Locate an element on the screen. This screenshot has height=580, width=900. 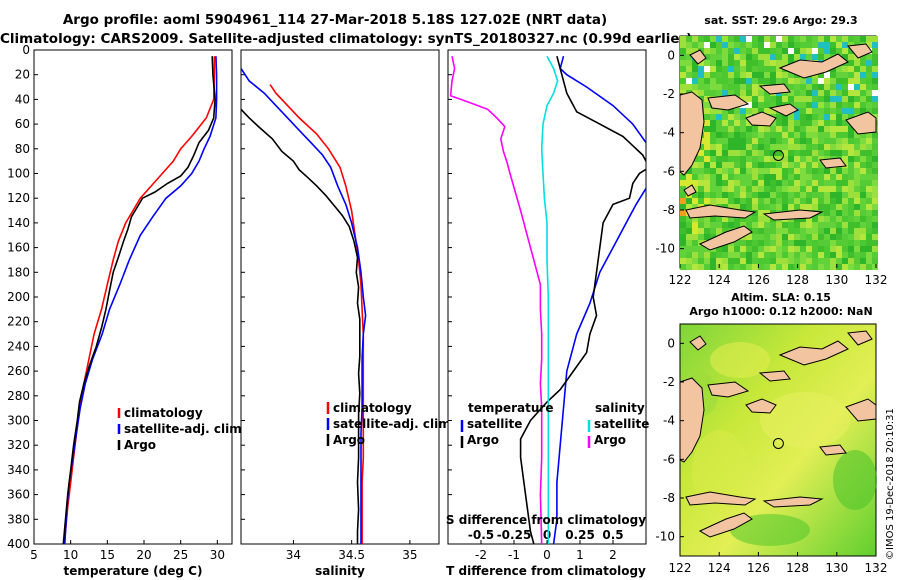
legend-label-satellite: satellite-adj. clim. is located at coordinates (185, 429).